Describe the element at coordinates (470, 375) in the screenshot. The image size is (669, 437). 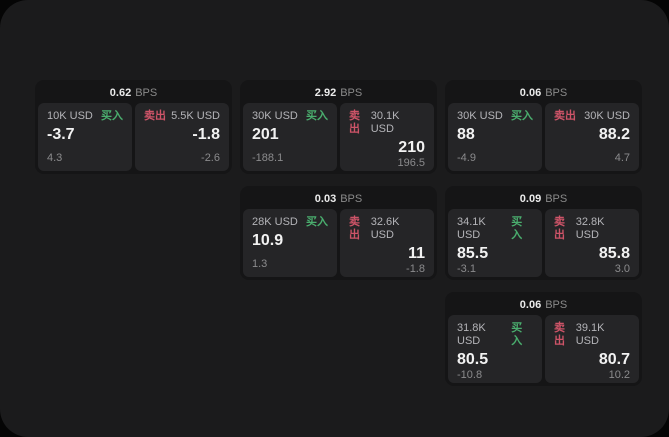
I see `buy-delta: -10.8` at that location.